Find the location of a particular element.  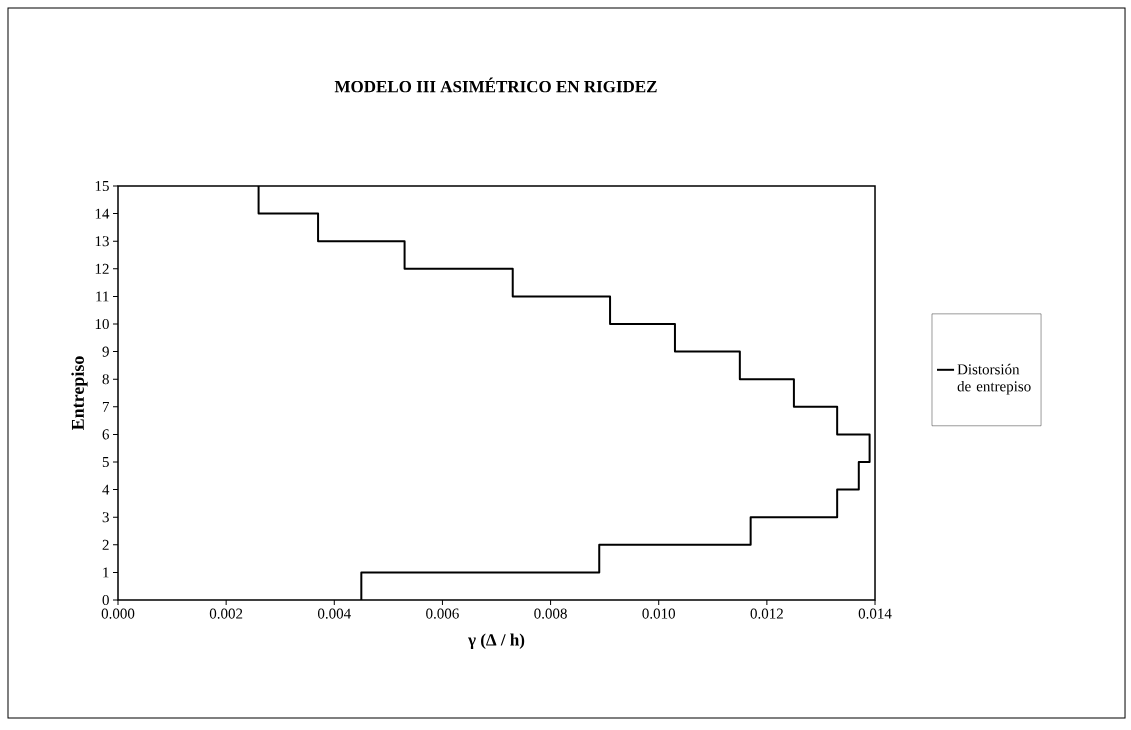

y-tick-label: 13 is located at coordinates (102, 241).